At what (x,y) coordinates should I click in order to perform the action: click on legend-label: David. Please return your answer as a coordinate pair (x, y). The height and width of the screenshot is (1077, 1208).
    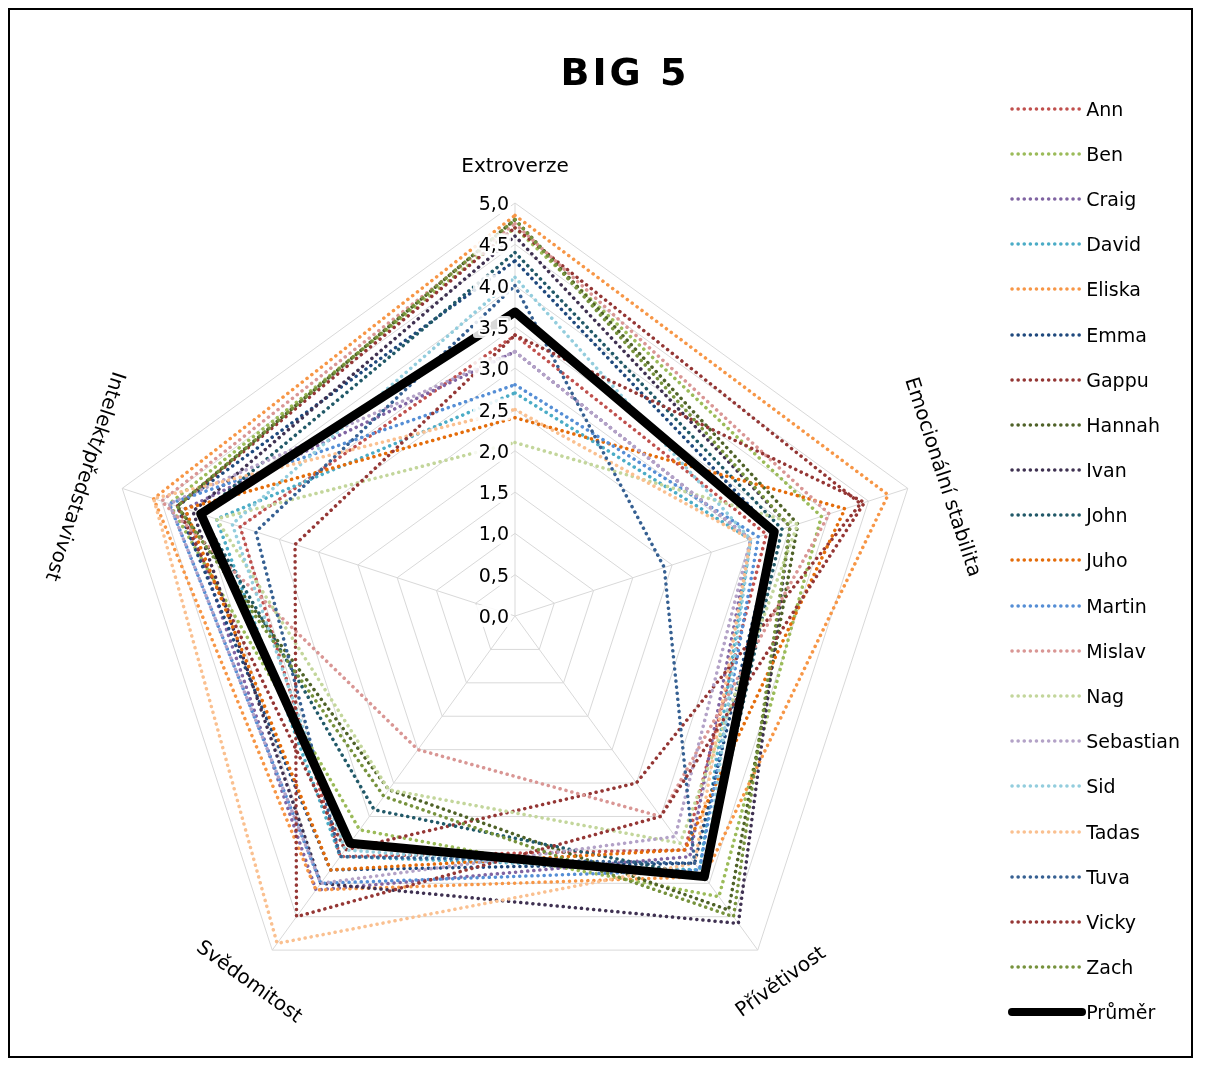
    Looking at the image, I should click on (1114, 244).